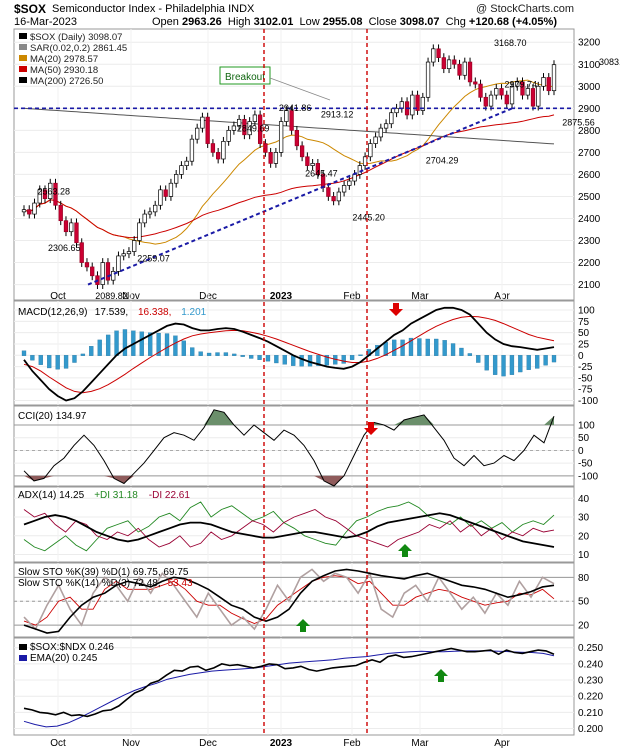  What do you see at coordinates (289, 600) in the screenshot?
I see `stoch-fast-d-line` at bounding box center [289, 600].